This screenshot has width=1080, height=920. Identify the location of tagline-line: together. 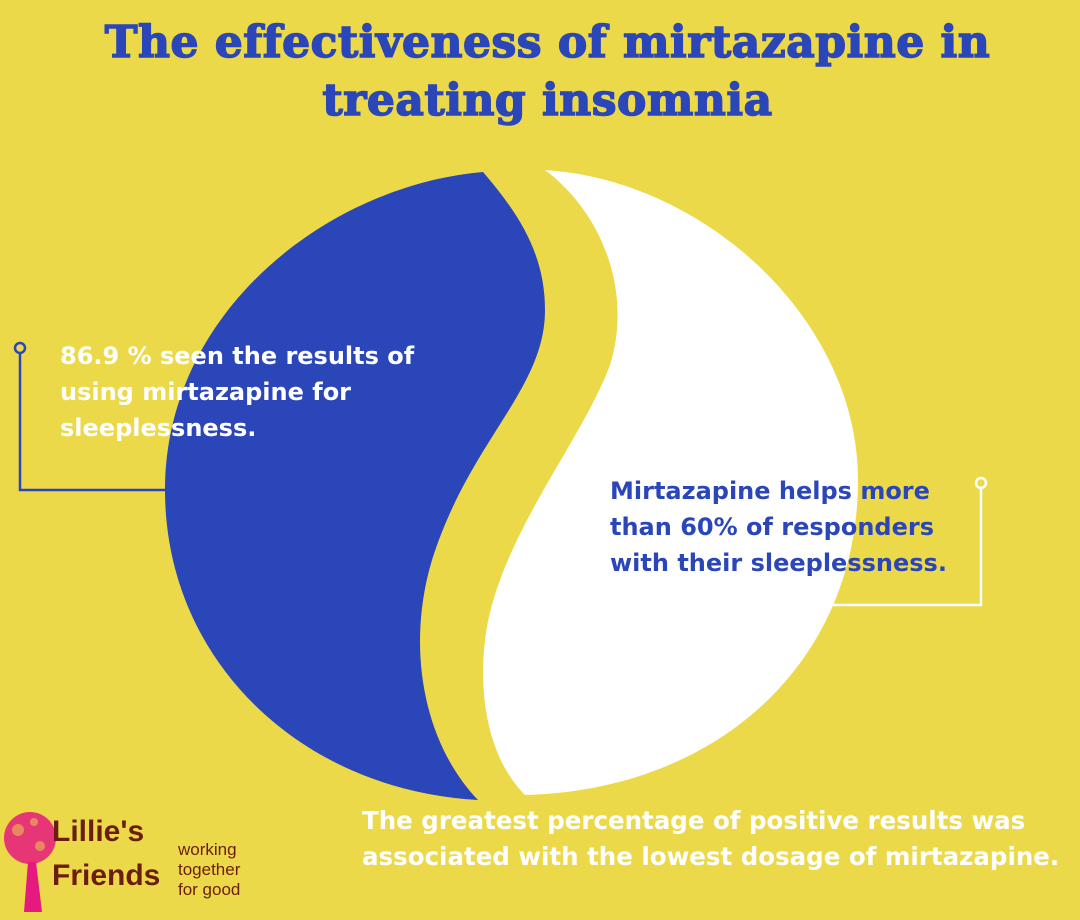
(209, 869).